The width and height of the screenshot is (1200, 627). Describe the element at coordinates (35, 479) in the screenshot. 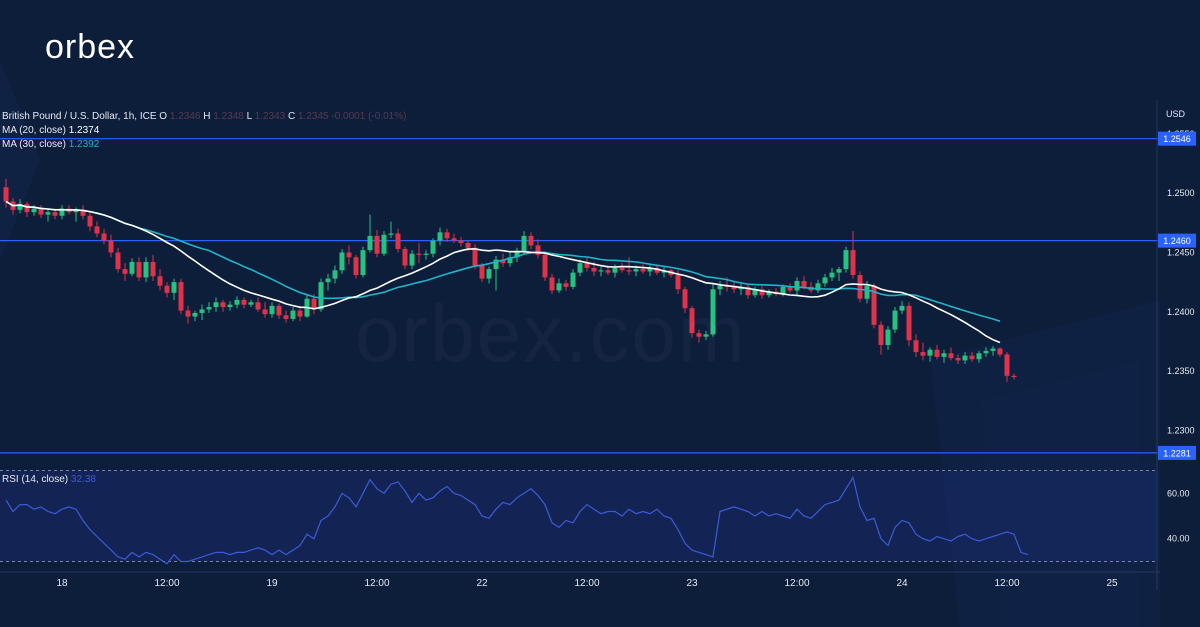

I see `rsi-label: RSI (14, close)` at that location.